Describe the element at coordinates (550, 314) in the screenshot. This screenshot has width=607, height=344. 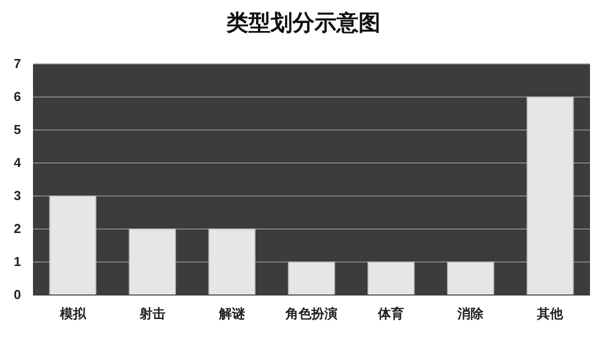
I see `x-tick-label: 其他` at that location.